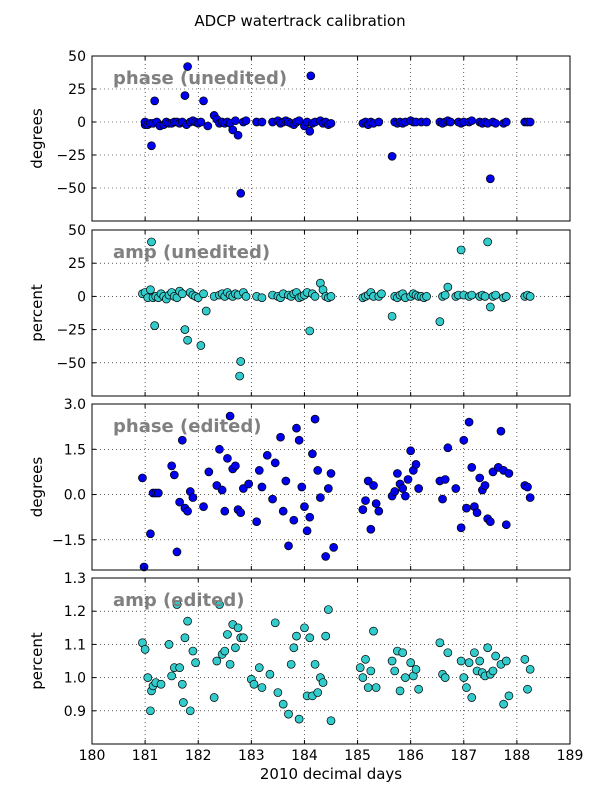  I want to click on y-tick-label: 0.9, so click(75, 712).